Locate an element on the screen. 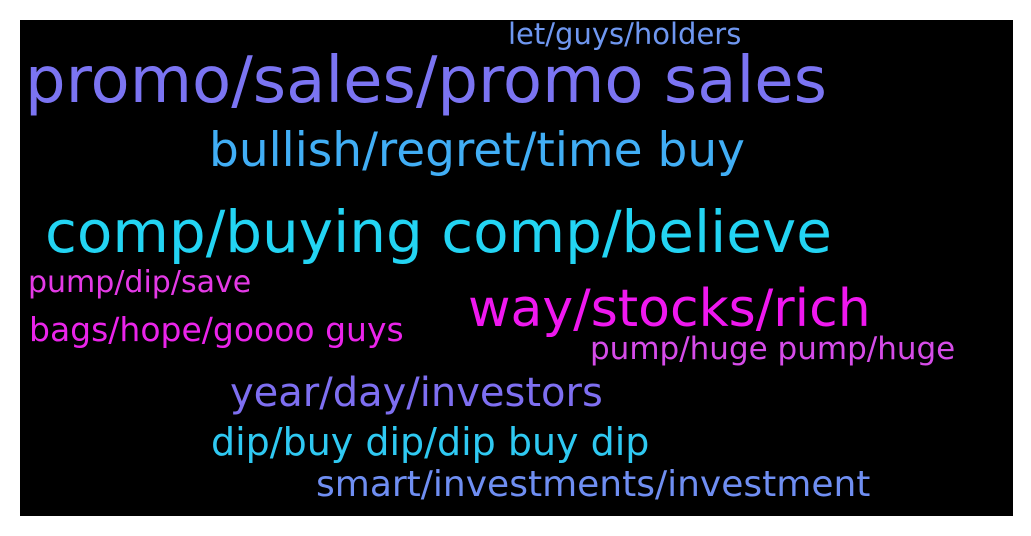  word-comp-buying: comp/buying comp/believe is located at coordinates (438, 232).